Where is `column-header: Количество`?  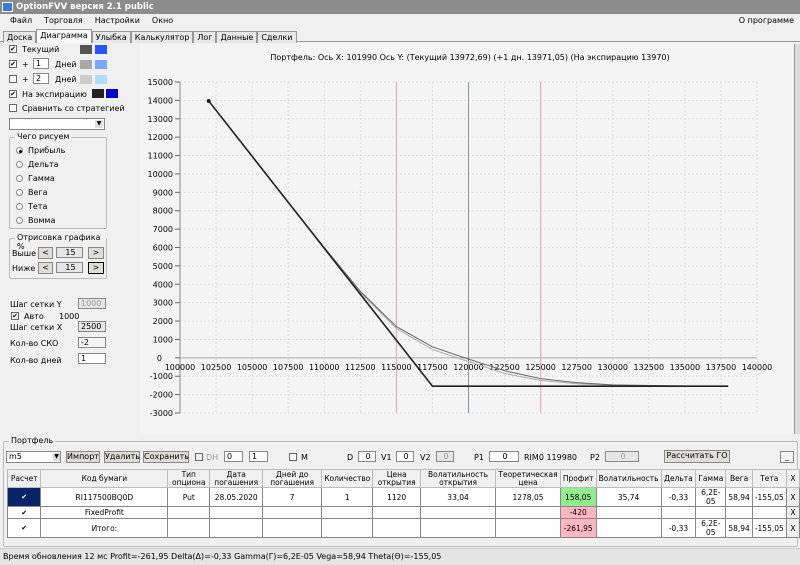 column-header: Количество is located at coordinates (347, 478).